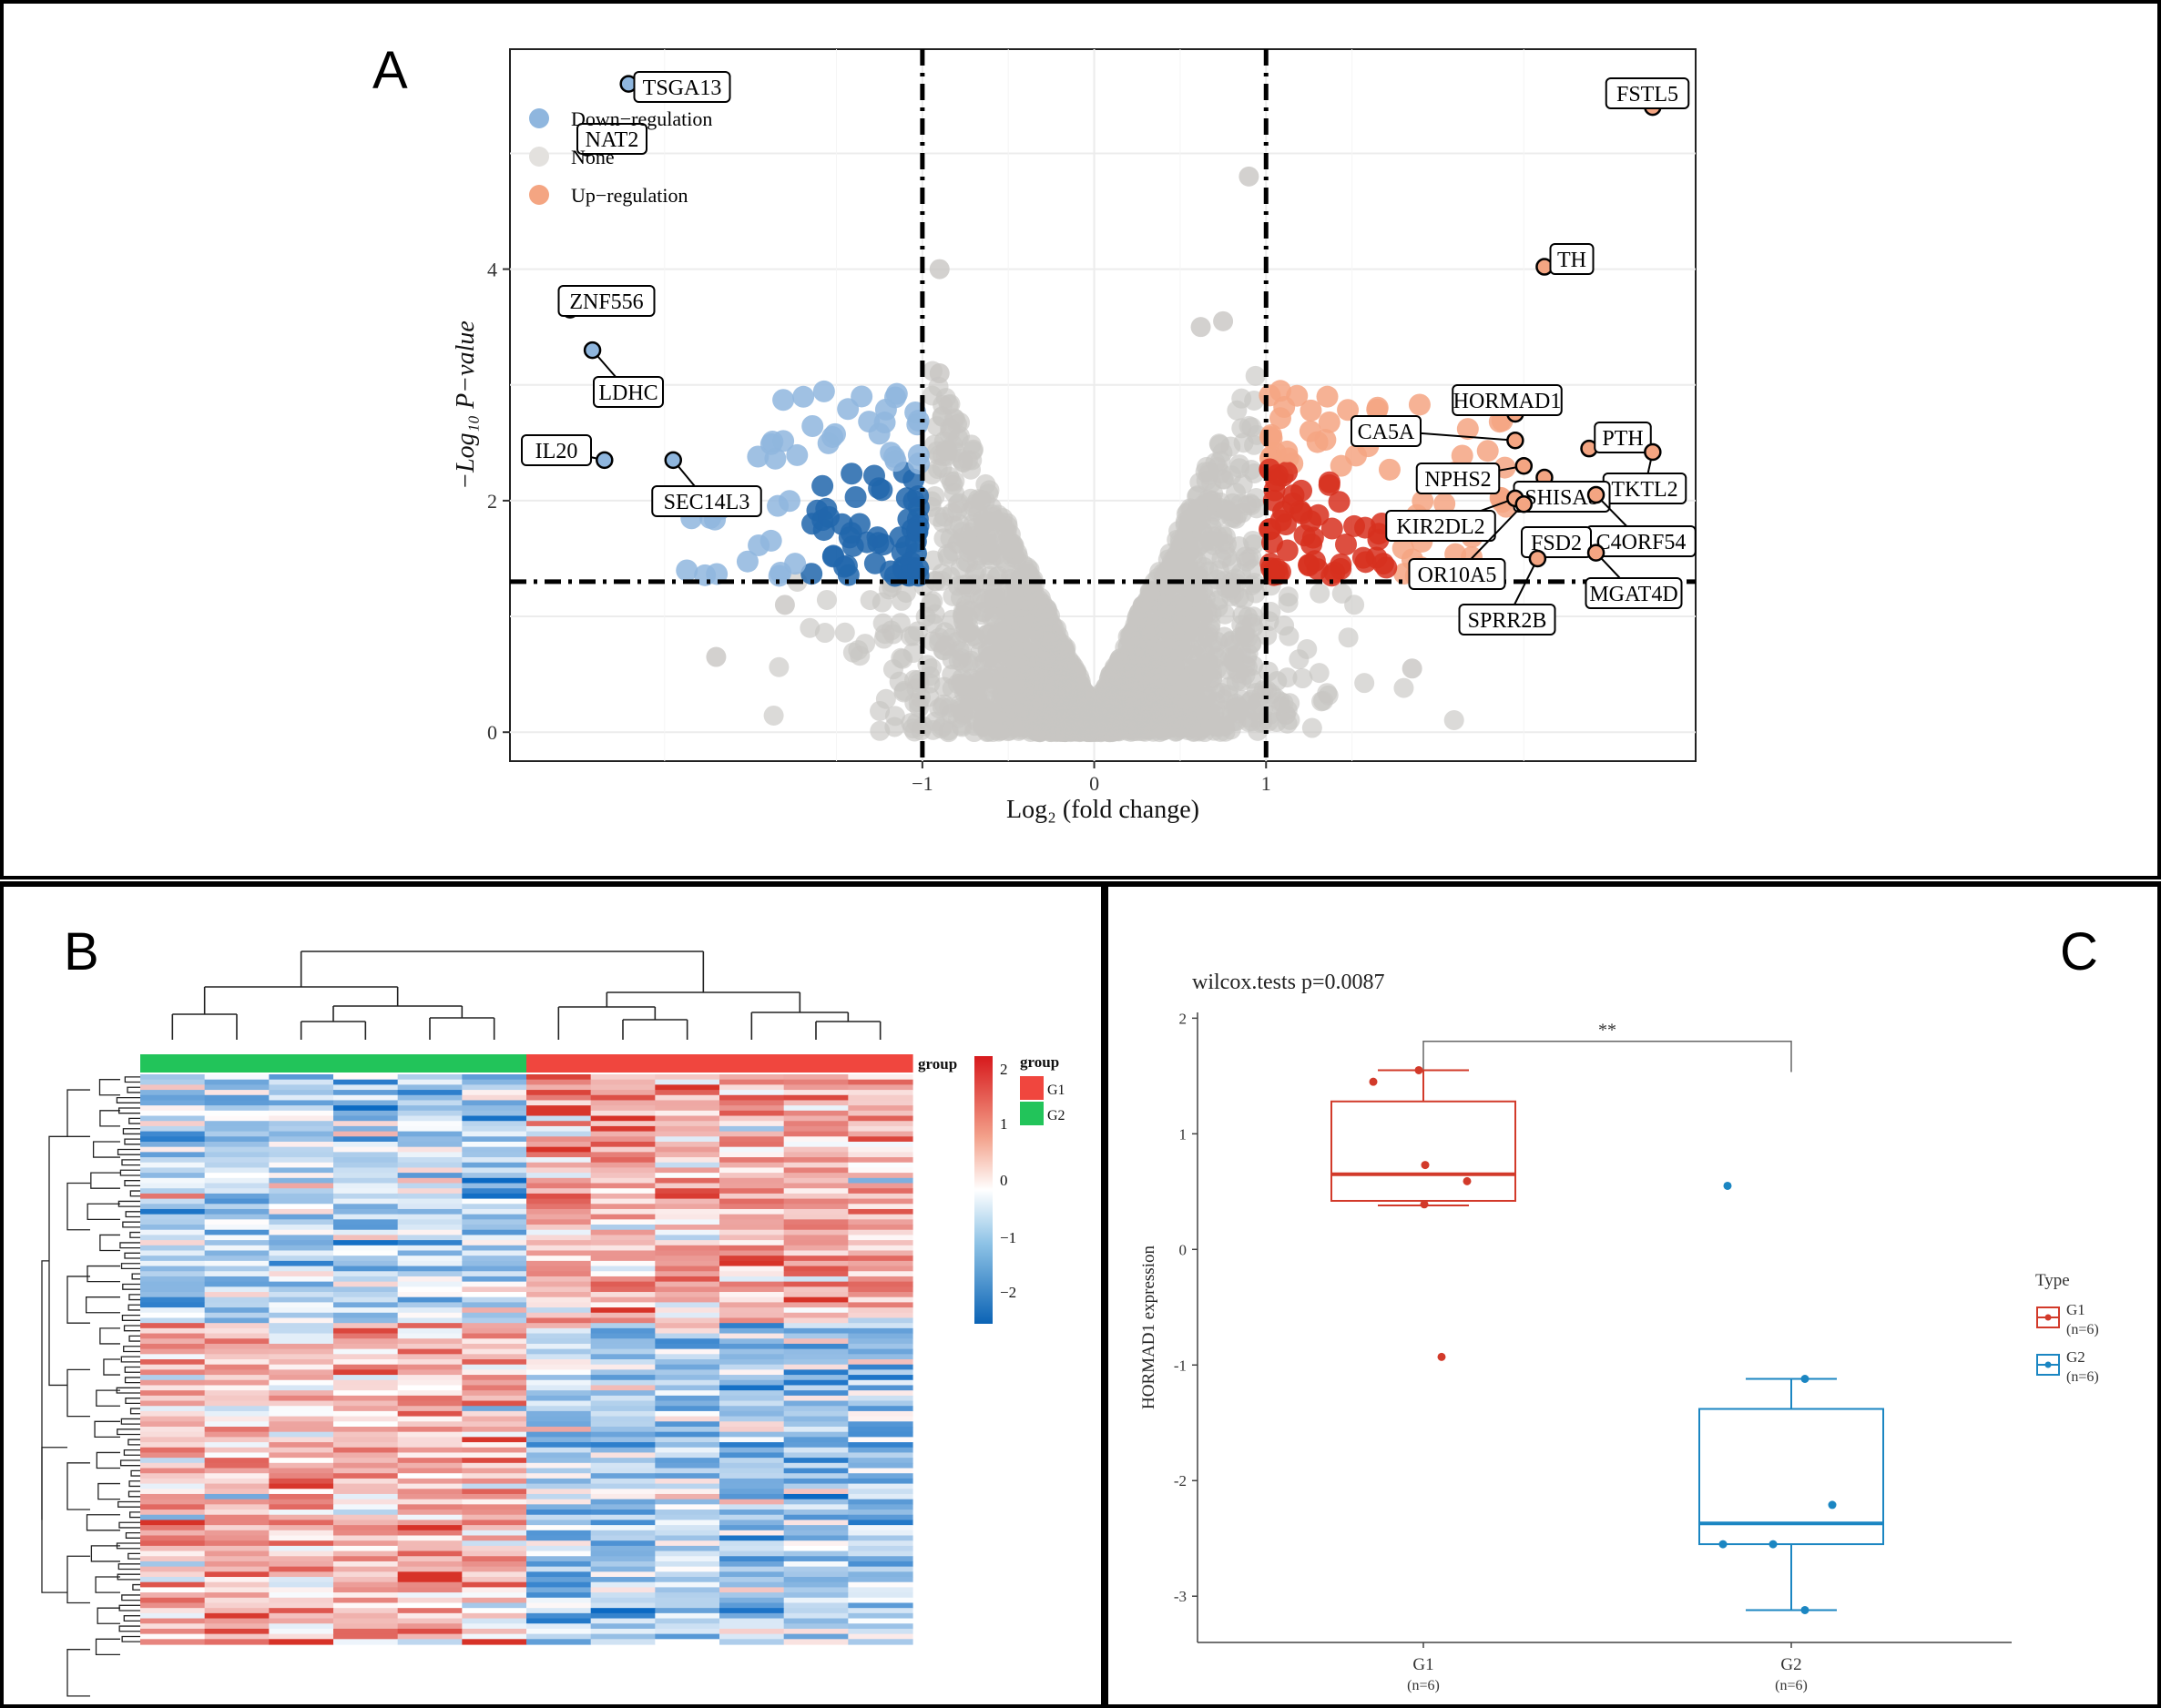 The image size is (2161, 1708). Describe the element at coordinates (937, 1064) in the screenshot. I see `group-bar-label: group` at that location.